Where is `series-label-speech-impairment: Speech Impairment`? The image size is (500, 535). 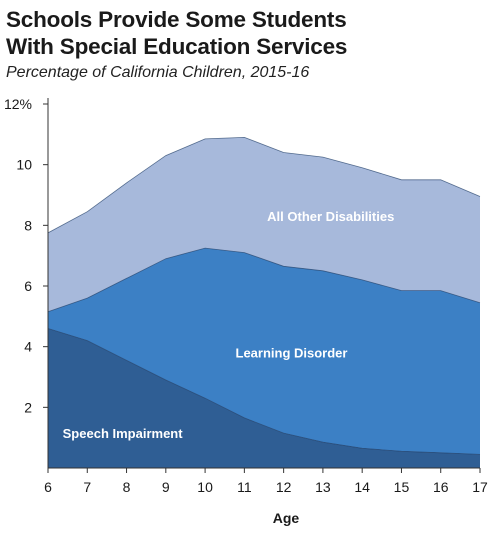 series-label-speech-impairment: Speech Impairment is located at coordinates (123, 433).